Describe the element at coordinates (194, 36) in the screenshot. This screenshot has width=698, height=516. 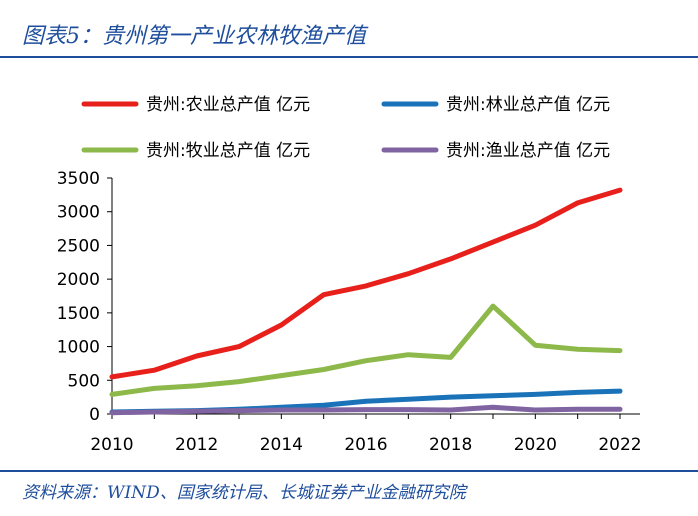
I see `chart-title: 图表5：贵州第一产业农林牧渔产值` at that location.